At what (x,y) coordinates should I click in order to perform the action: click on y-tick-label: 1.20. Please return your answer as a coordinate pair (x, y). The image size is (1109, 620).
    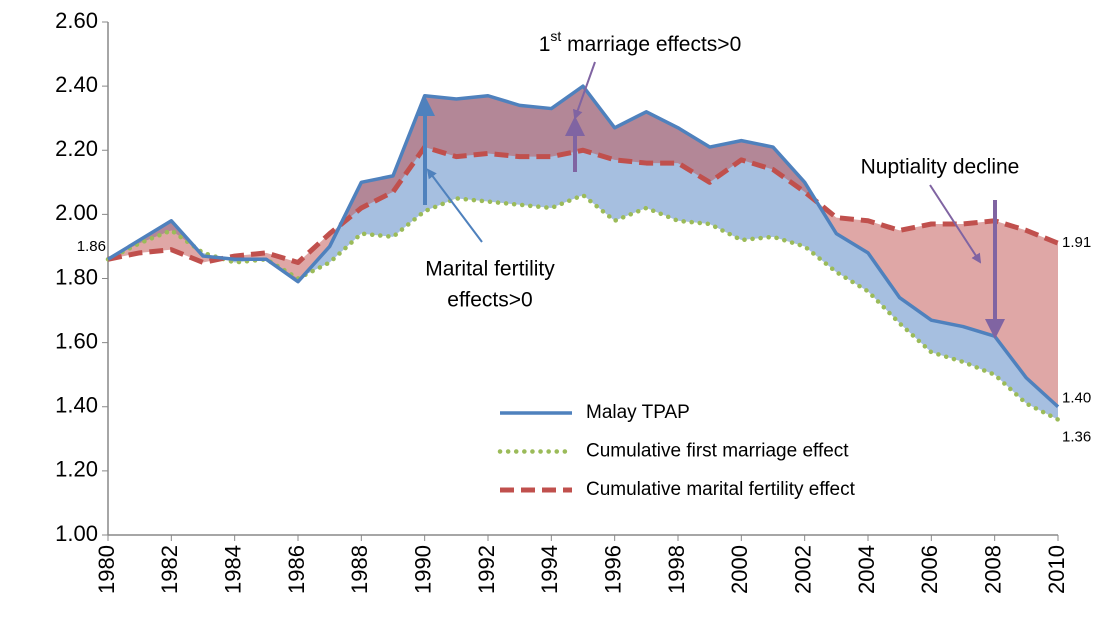
    Looking at the image, I should click on (76, 469).